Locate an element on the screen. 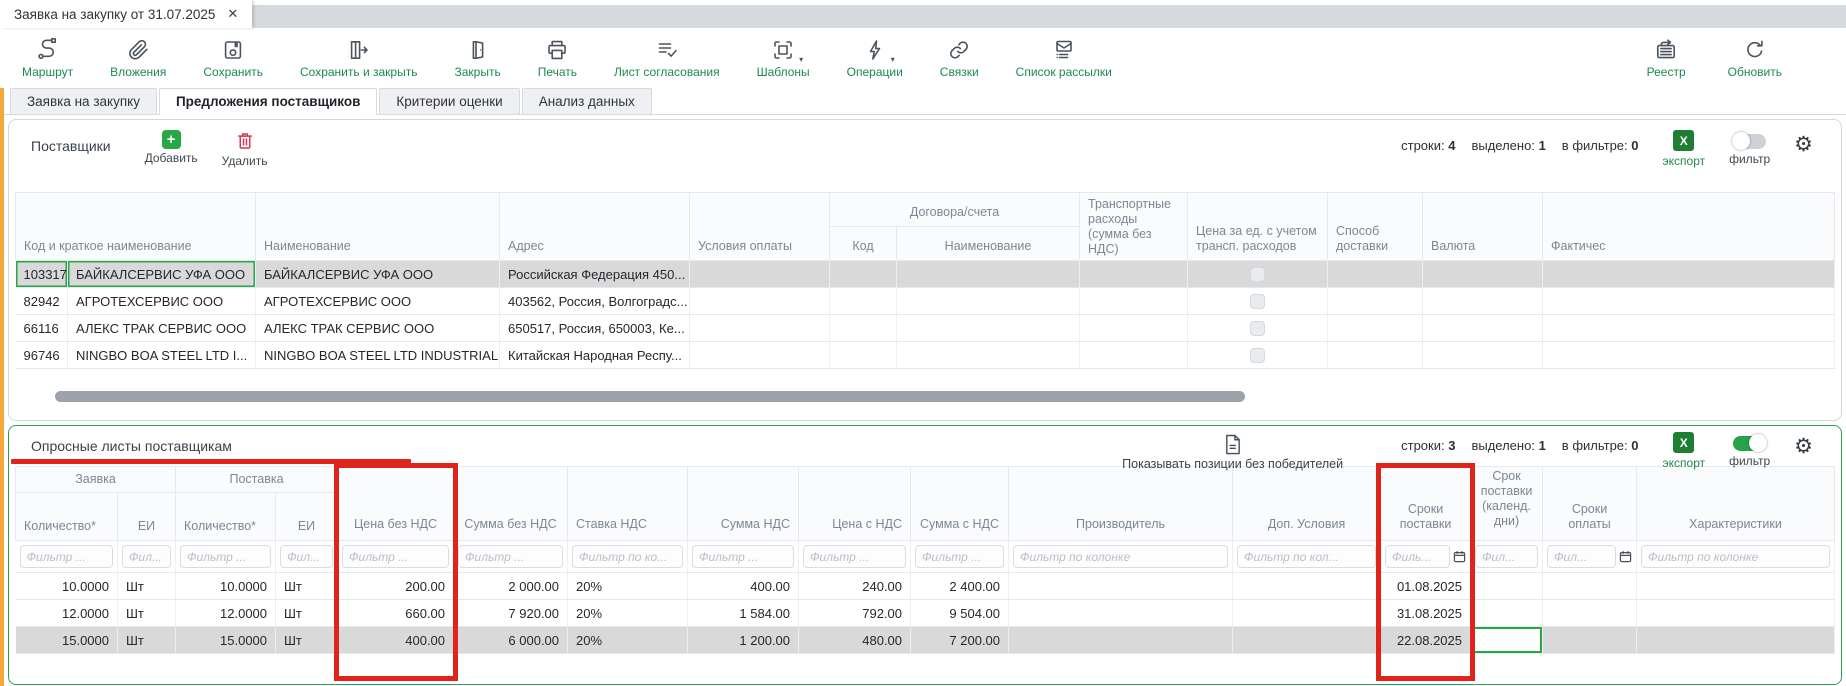 This screenshot has width=1846, height=686. col-characteristics: Характеристики is located at coordinates (1735, 503).